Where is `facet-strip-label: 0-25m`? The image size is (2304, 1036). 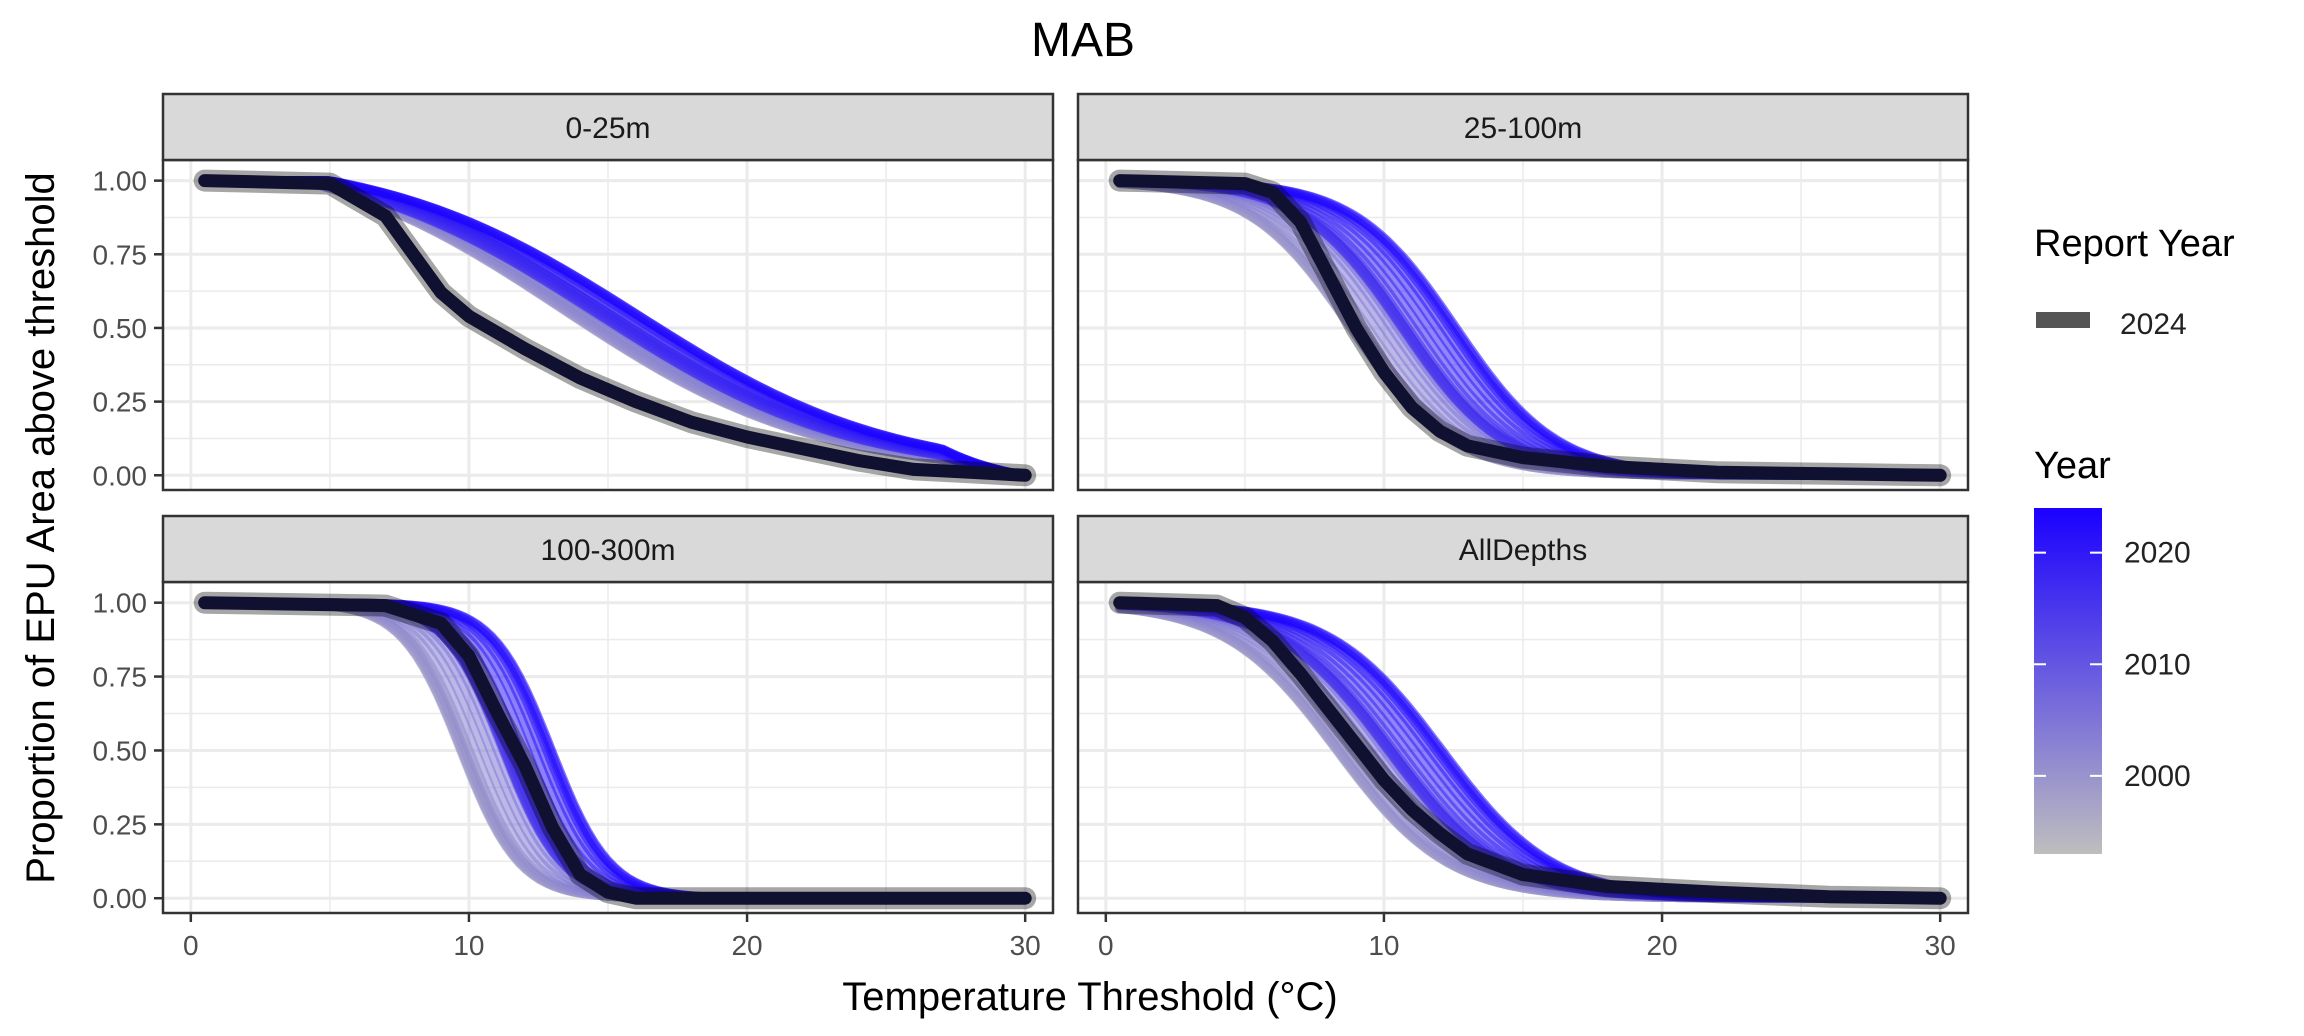 facet-strip-label: 0-25m is located at coordinates (607, 128).